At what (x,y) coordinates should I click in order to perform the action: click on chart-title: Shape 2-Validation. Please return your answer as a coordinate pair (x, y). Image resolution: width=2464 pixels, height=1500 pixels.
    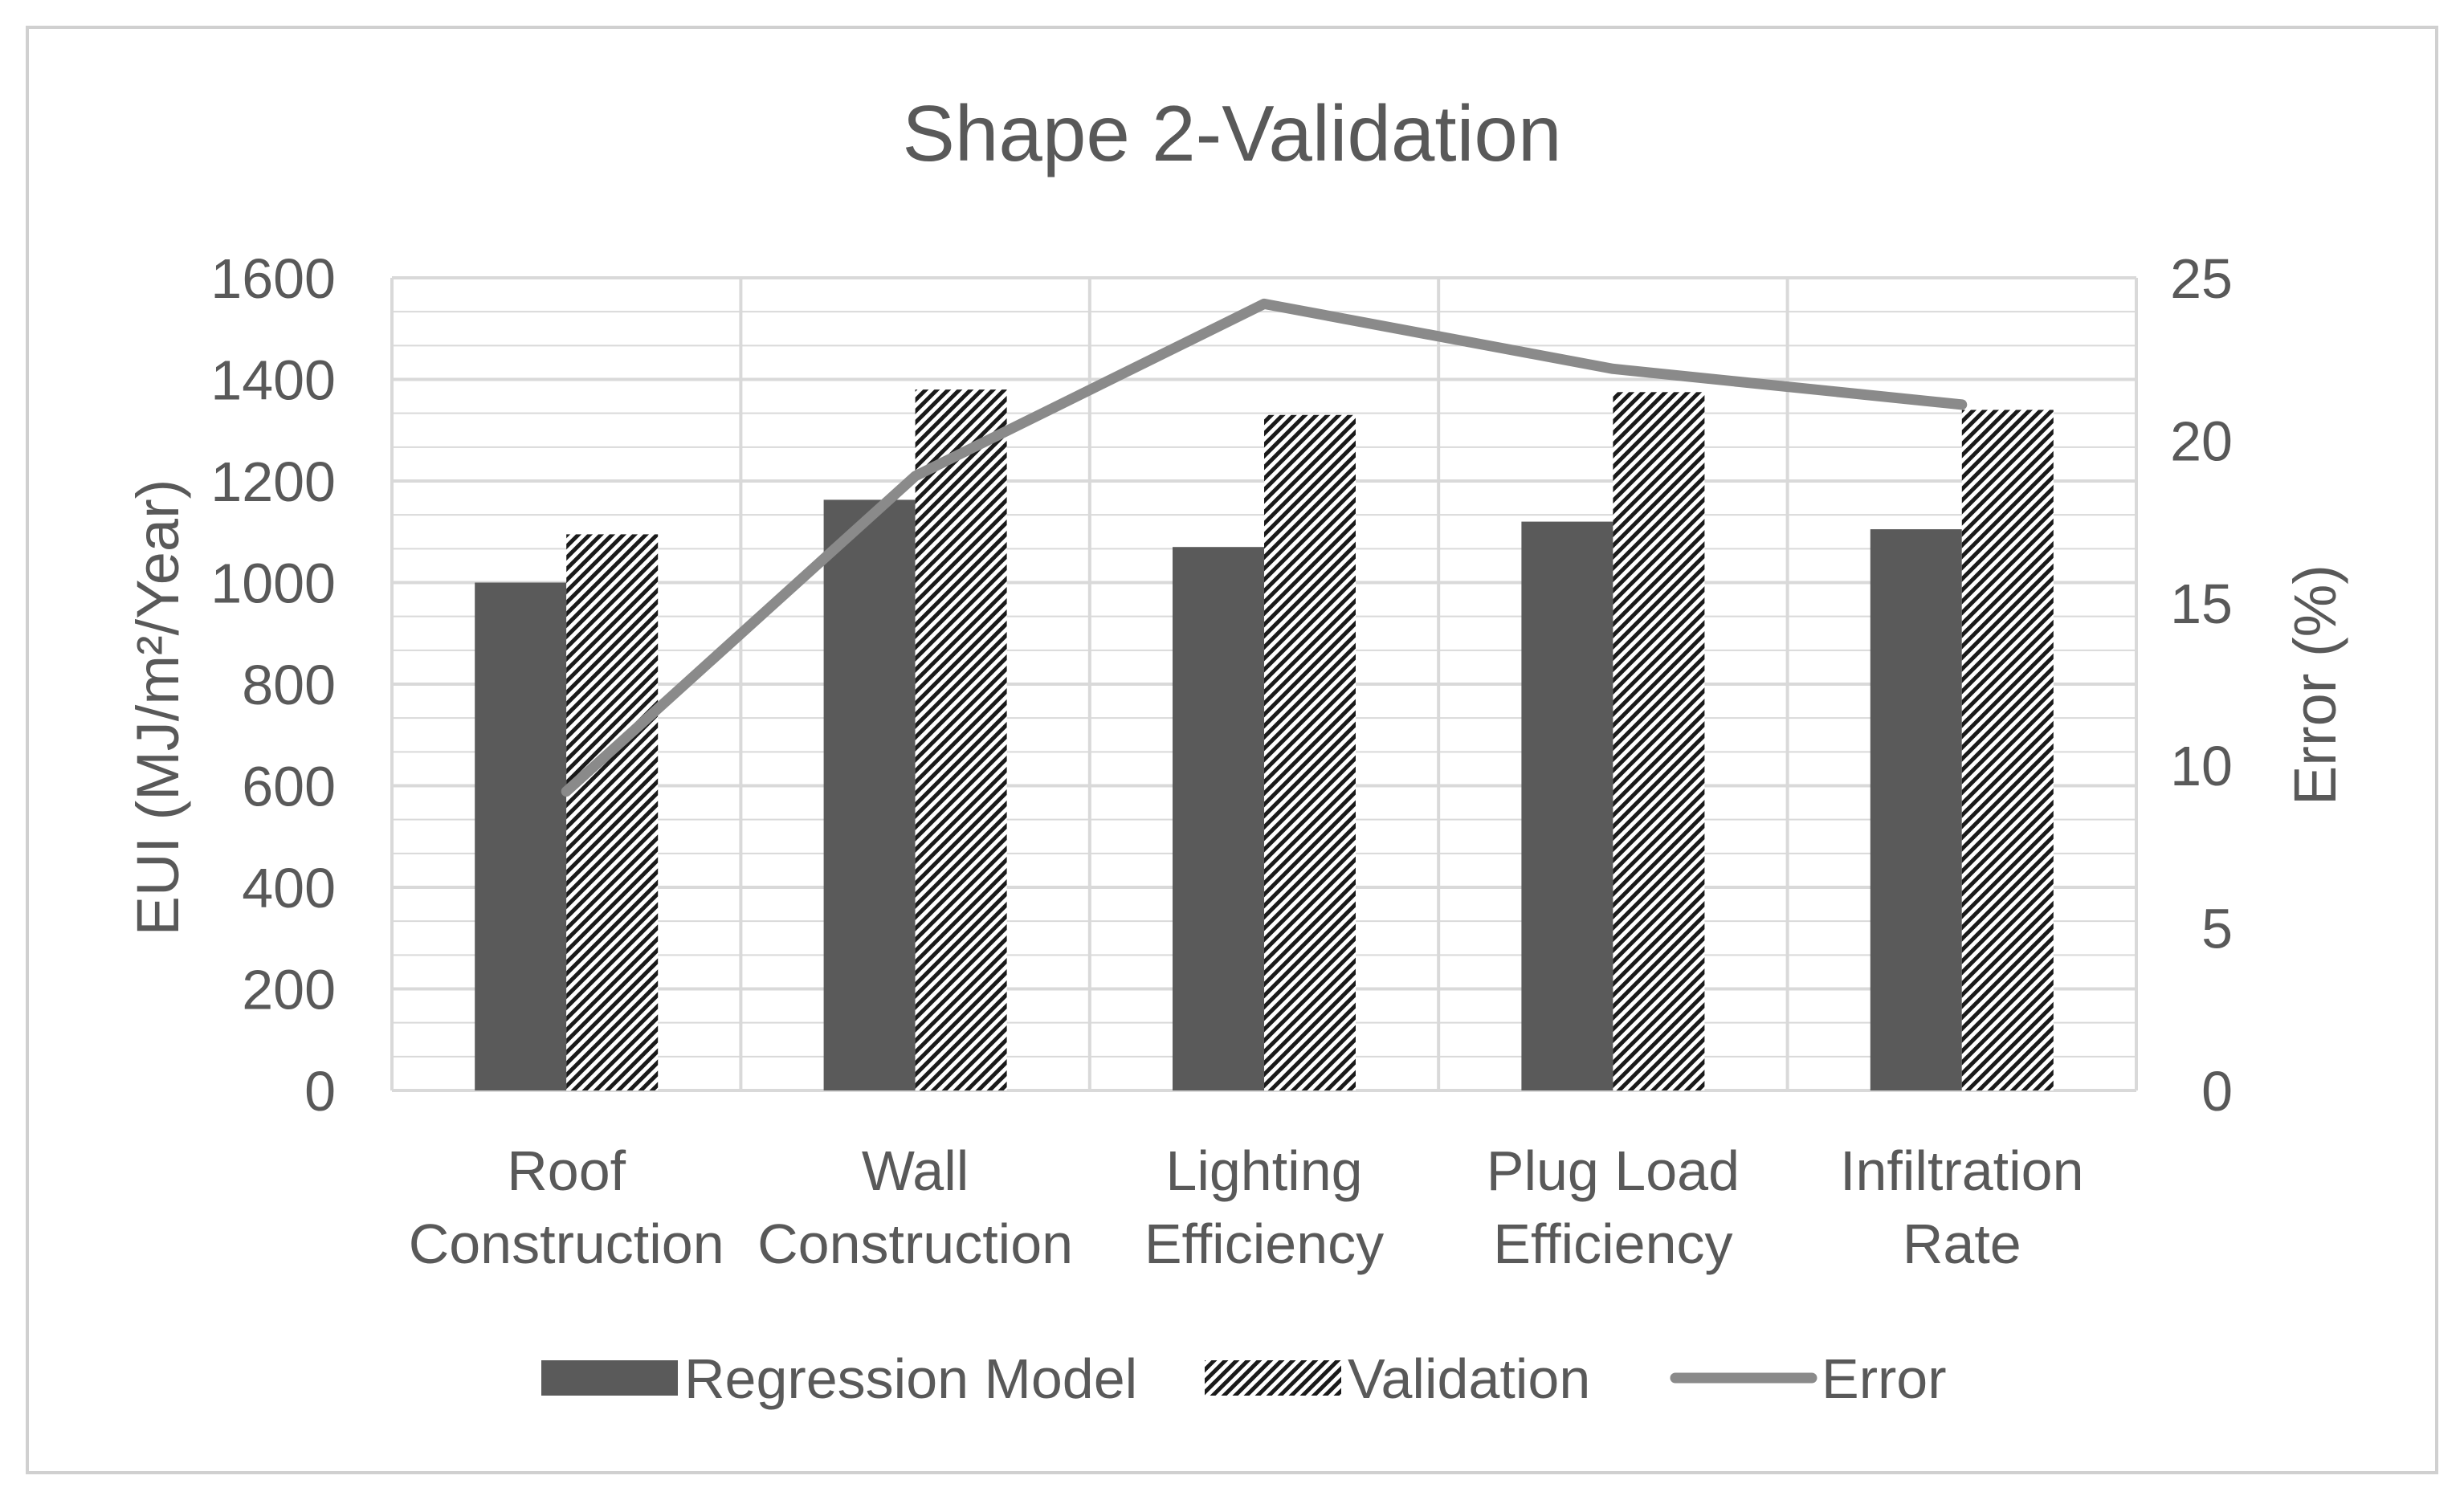
    Looking at the image, I should click on (1232, 133).